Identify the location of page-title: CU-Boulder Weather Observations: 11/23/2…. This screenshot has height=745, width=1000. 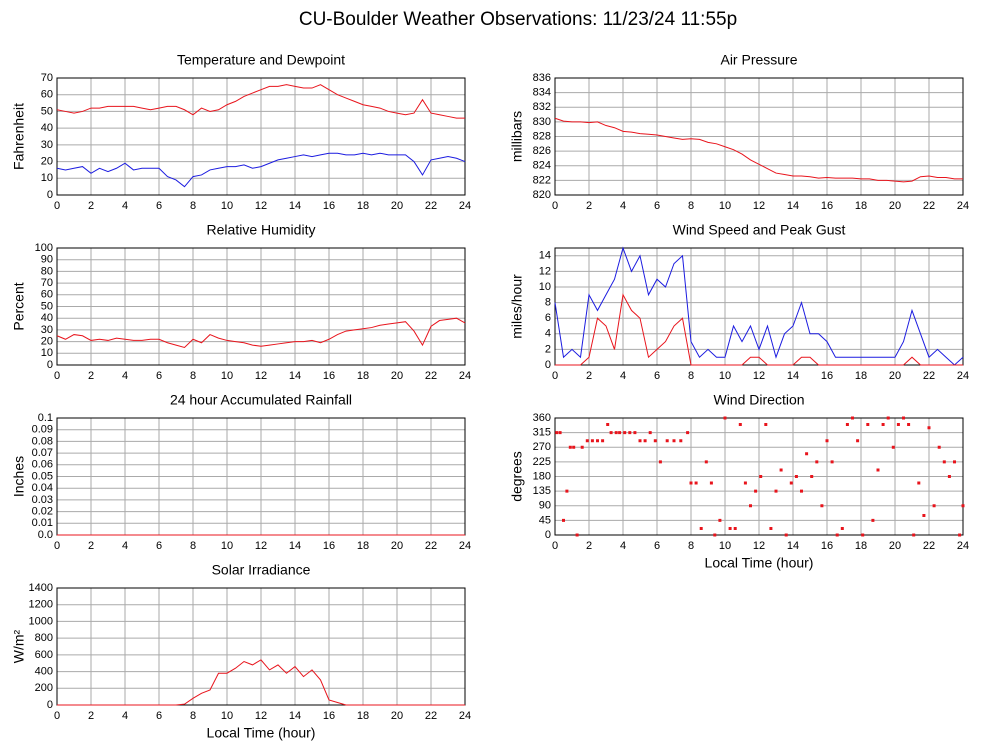
(518, 19).